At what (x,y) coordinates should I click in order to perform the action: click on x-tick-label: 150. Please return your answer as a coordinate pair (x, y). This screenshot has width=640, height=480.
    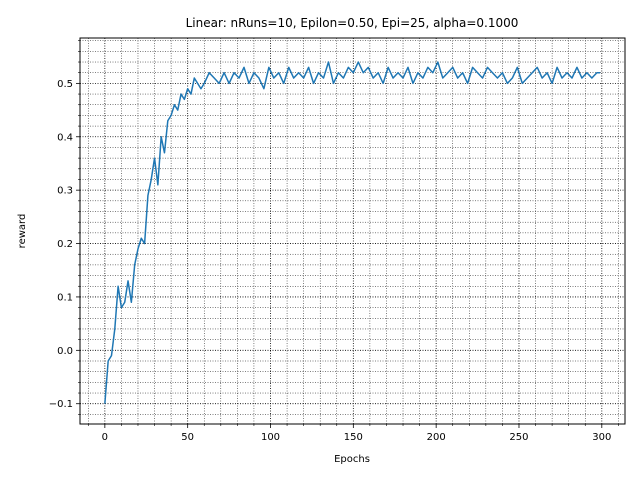
    Looking at the image, I should click on (353, 437).